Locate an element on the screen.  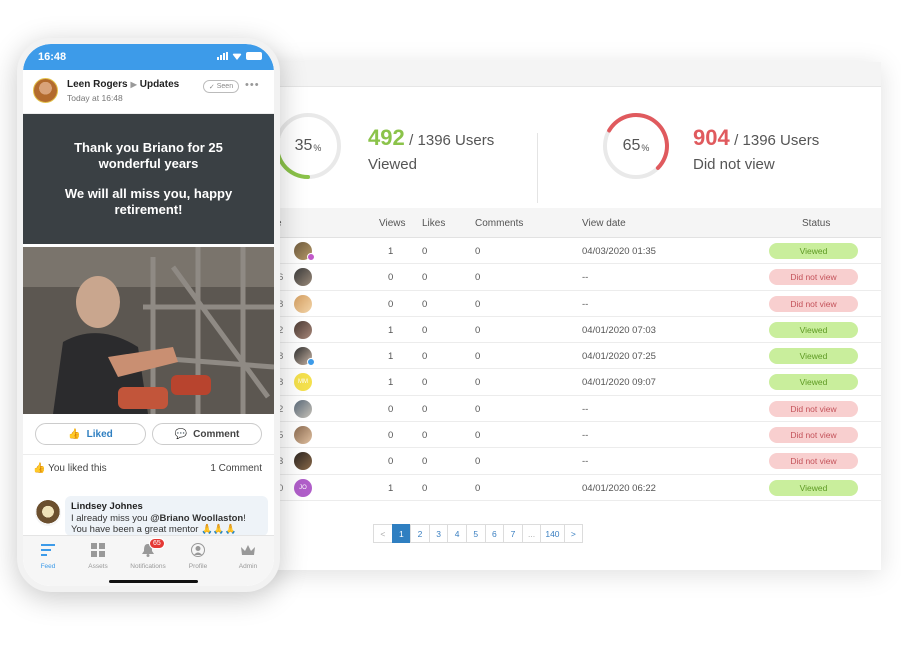
post-photo is located at coordinates (148, 330).